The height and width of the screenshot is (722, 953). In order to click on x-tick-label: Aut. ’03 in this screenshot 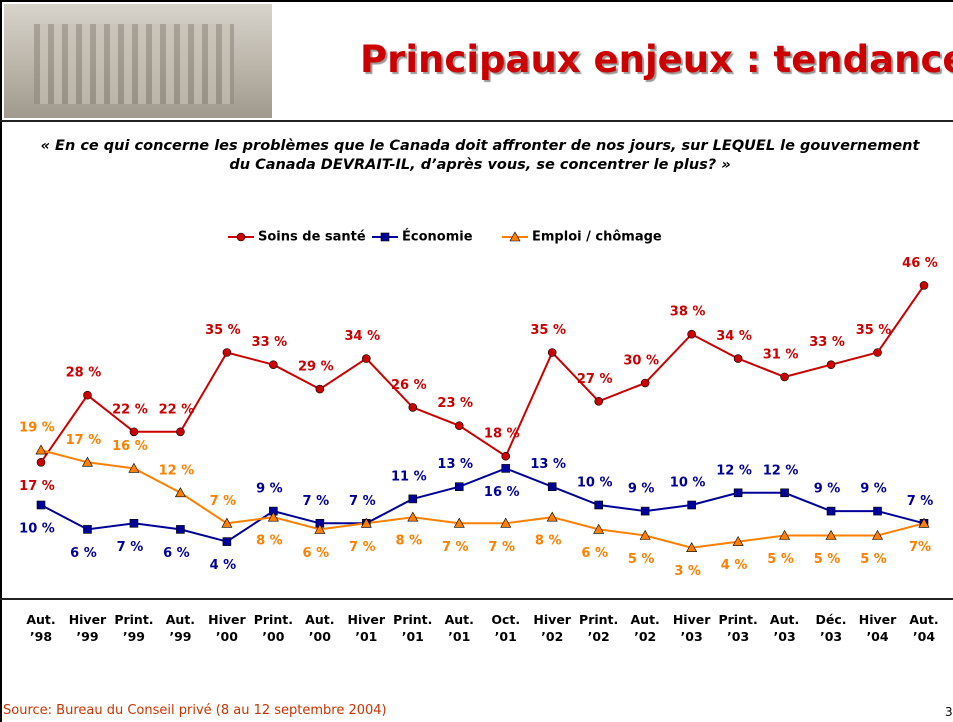, I will do `click(784, 628)`.